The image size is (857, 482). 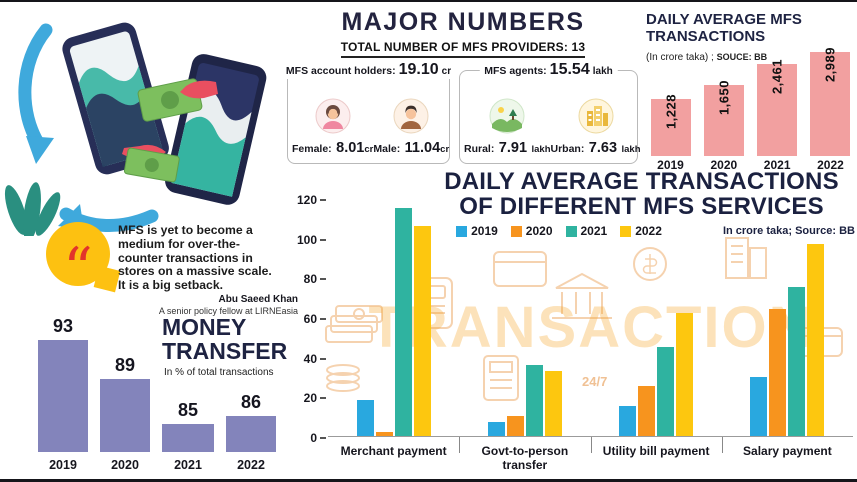 What do you see at coordinates (78, 269) in the screenshot?
I see `quote-icon: “` at bounding box center [78, 269].